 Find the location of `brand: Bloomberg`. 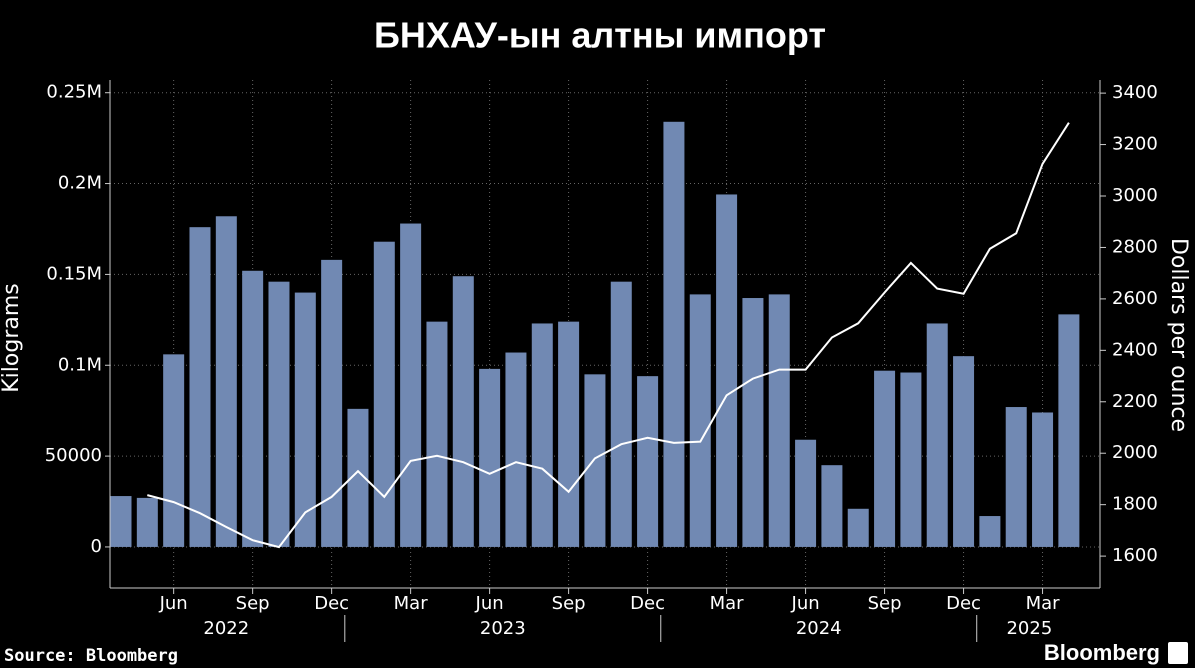

brand: Bloomberg is located at coordinates (1102, 652).